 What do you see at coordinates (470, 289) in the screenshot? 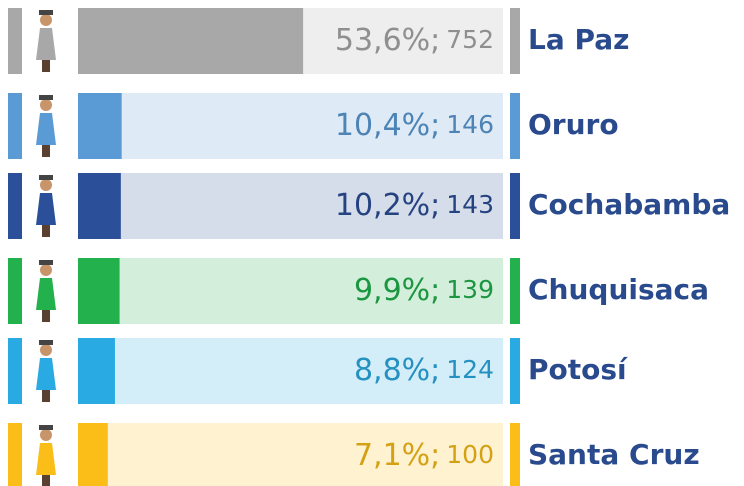
I see `count-label: 139` at bounding box center [470, 289].